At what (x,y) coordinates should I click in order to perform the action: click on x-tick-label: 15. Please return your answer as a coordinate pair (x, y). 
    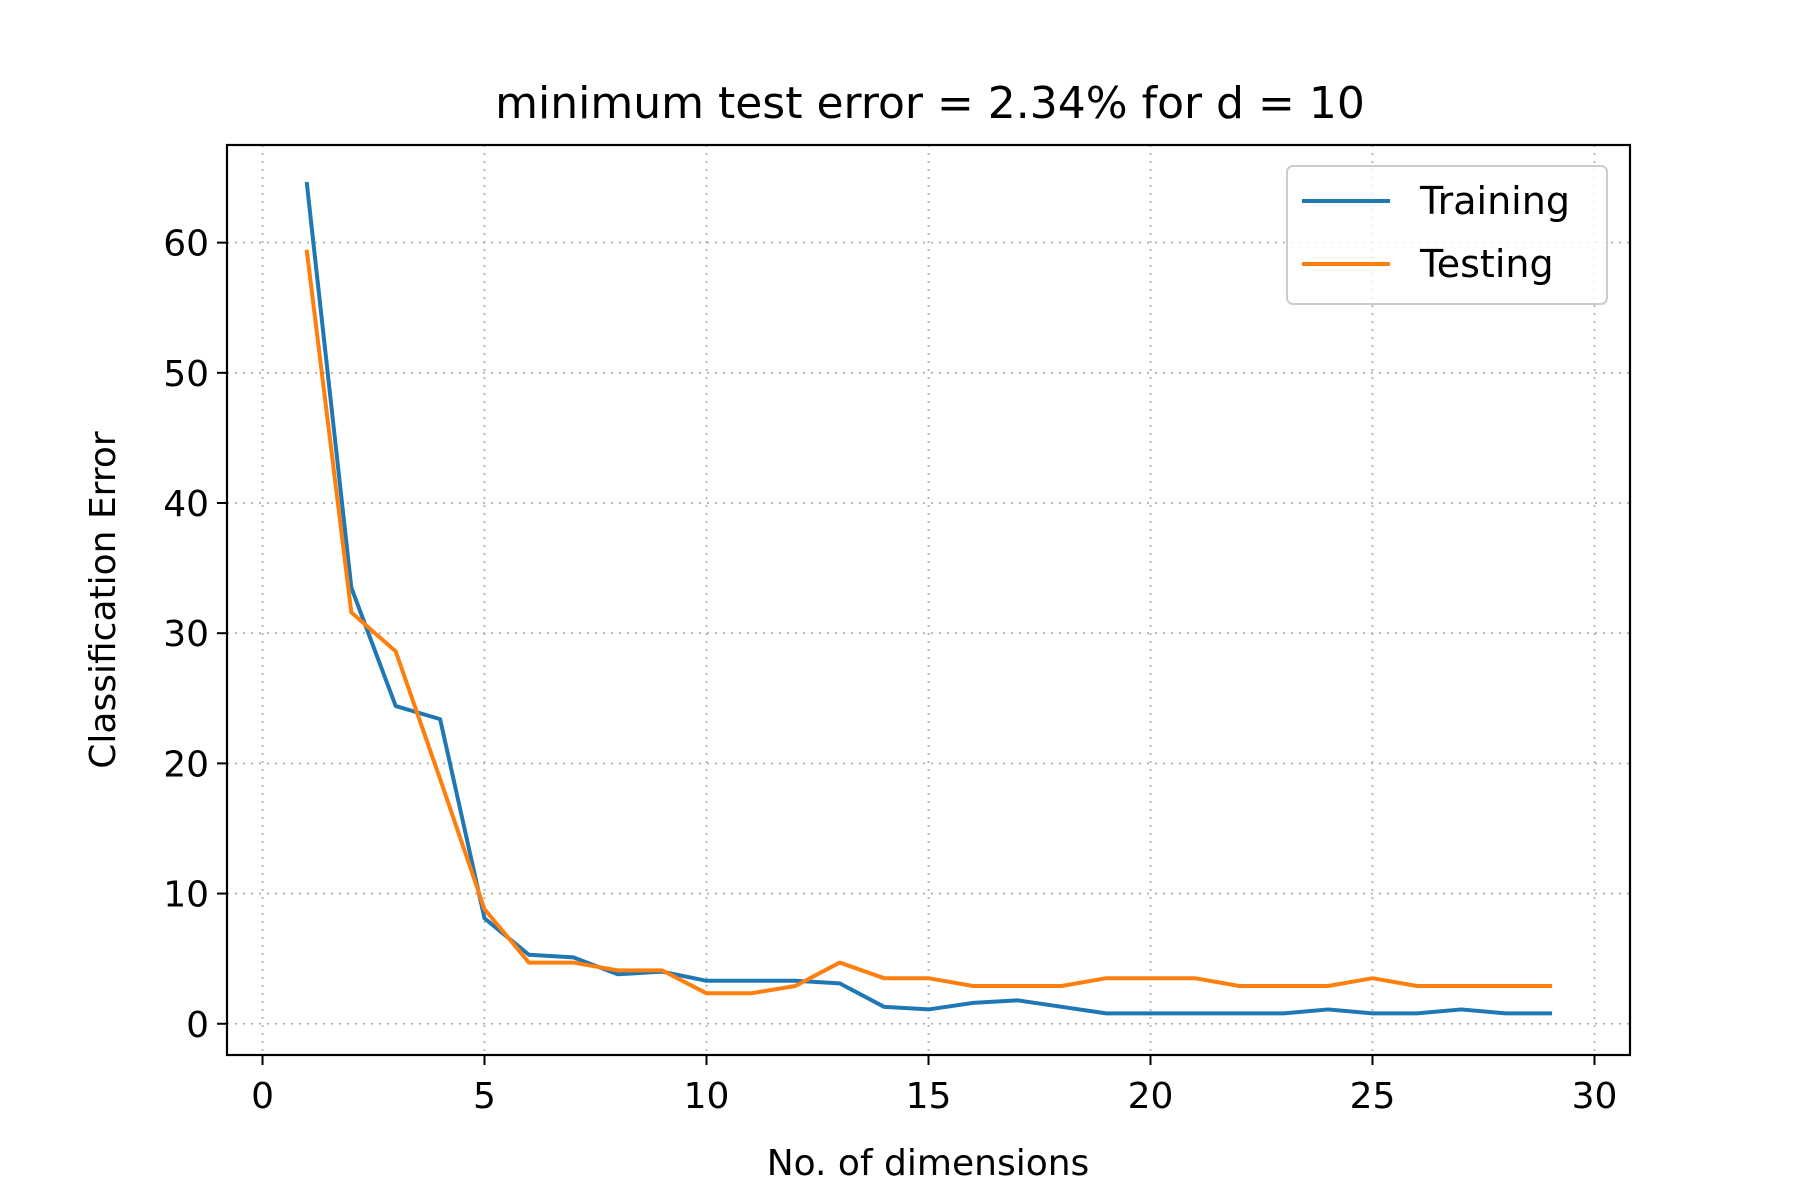
    Looking at the image, I should click on (929, 1096).